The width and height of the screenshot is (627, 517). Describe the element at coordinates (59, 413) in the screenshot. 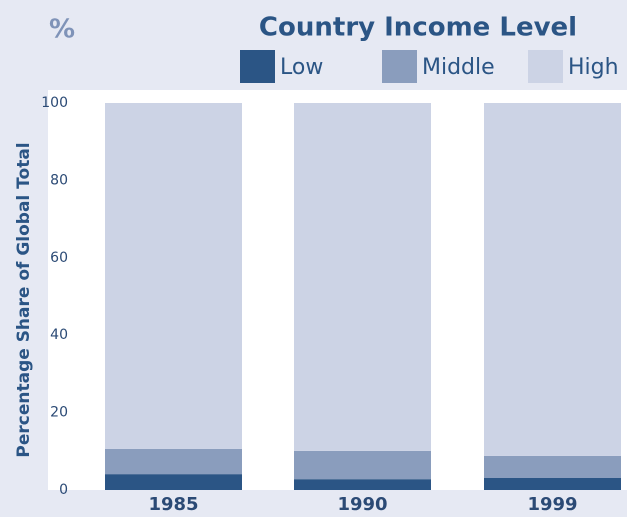

I see `y-tick-label: 20` at that location.